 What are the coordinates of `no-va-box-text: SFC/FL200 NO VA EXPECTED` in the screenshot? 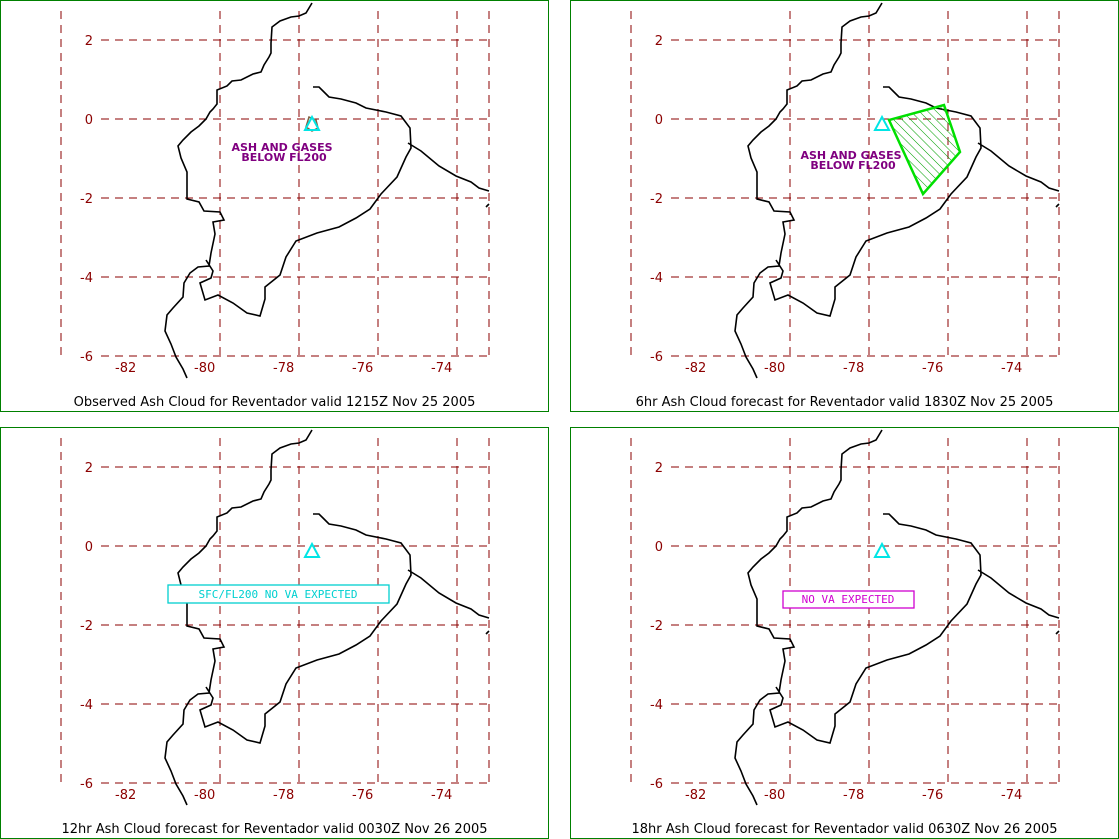 It's located at (278, 594).